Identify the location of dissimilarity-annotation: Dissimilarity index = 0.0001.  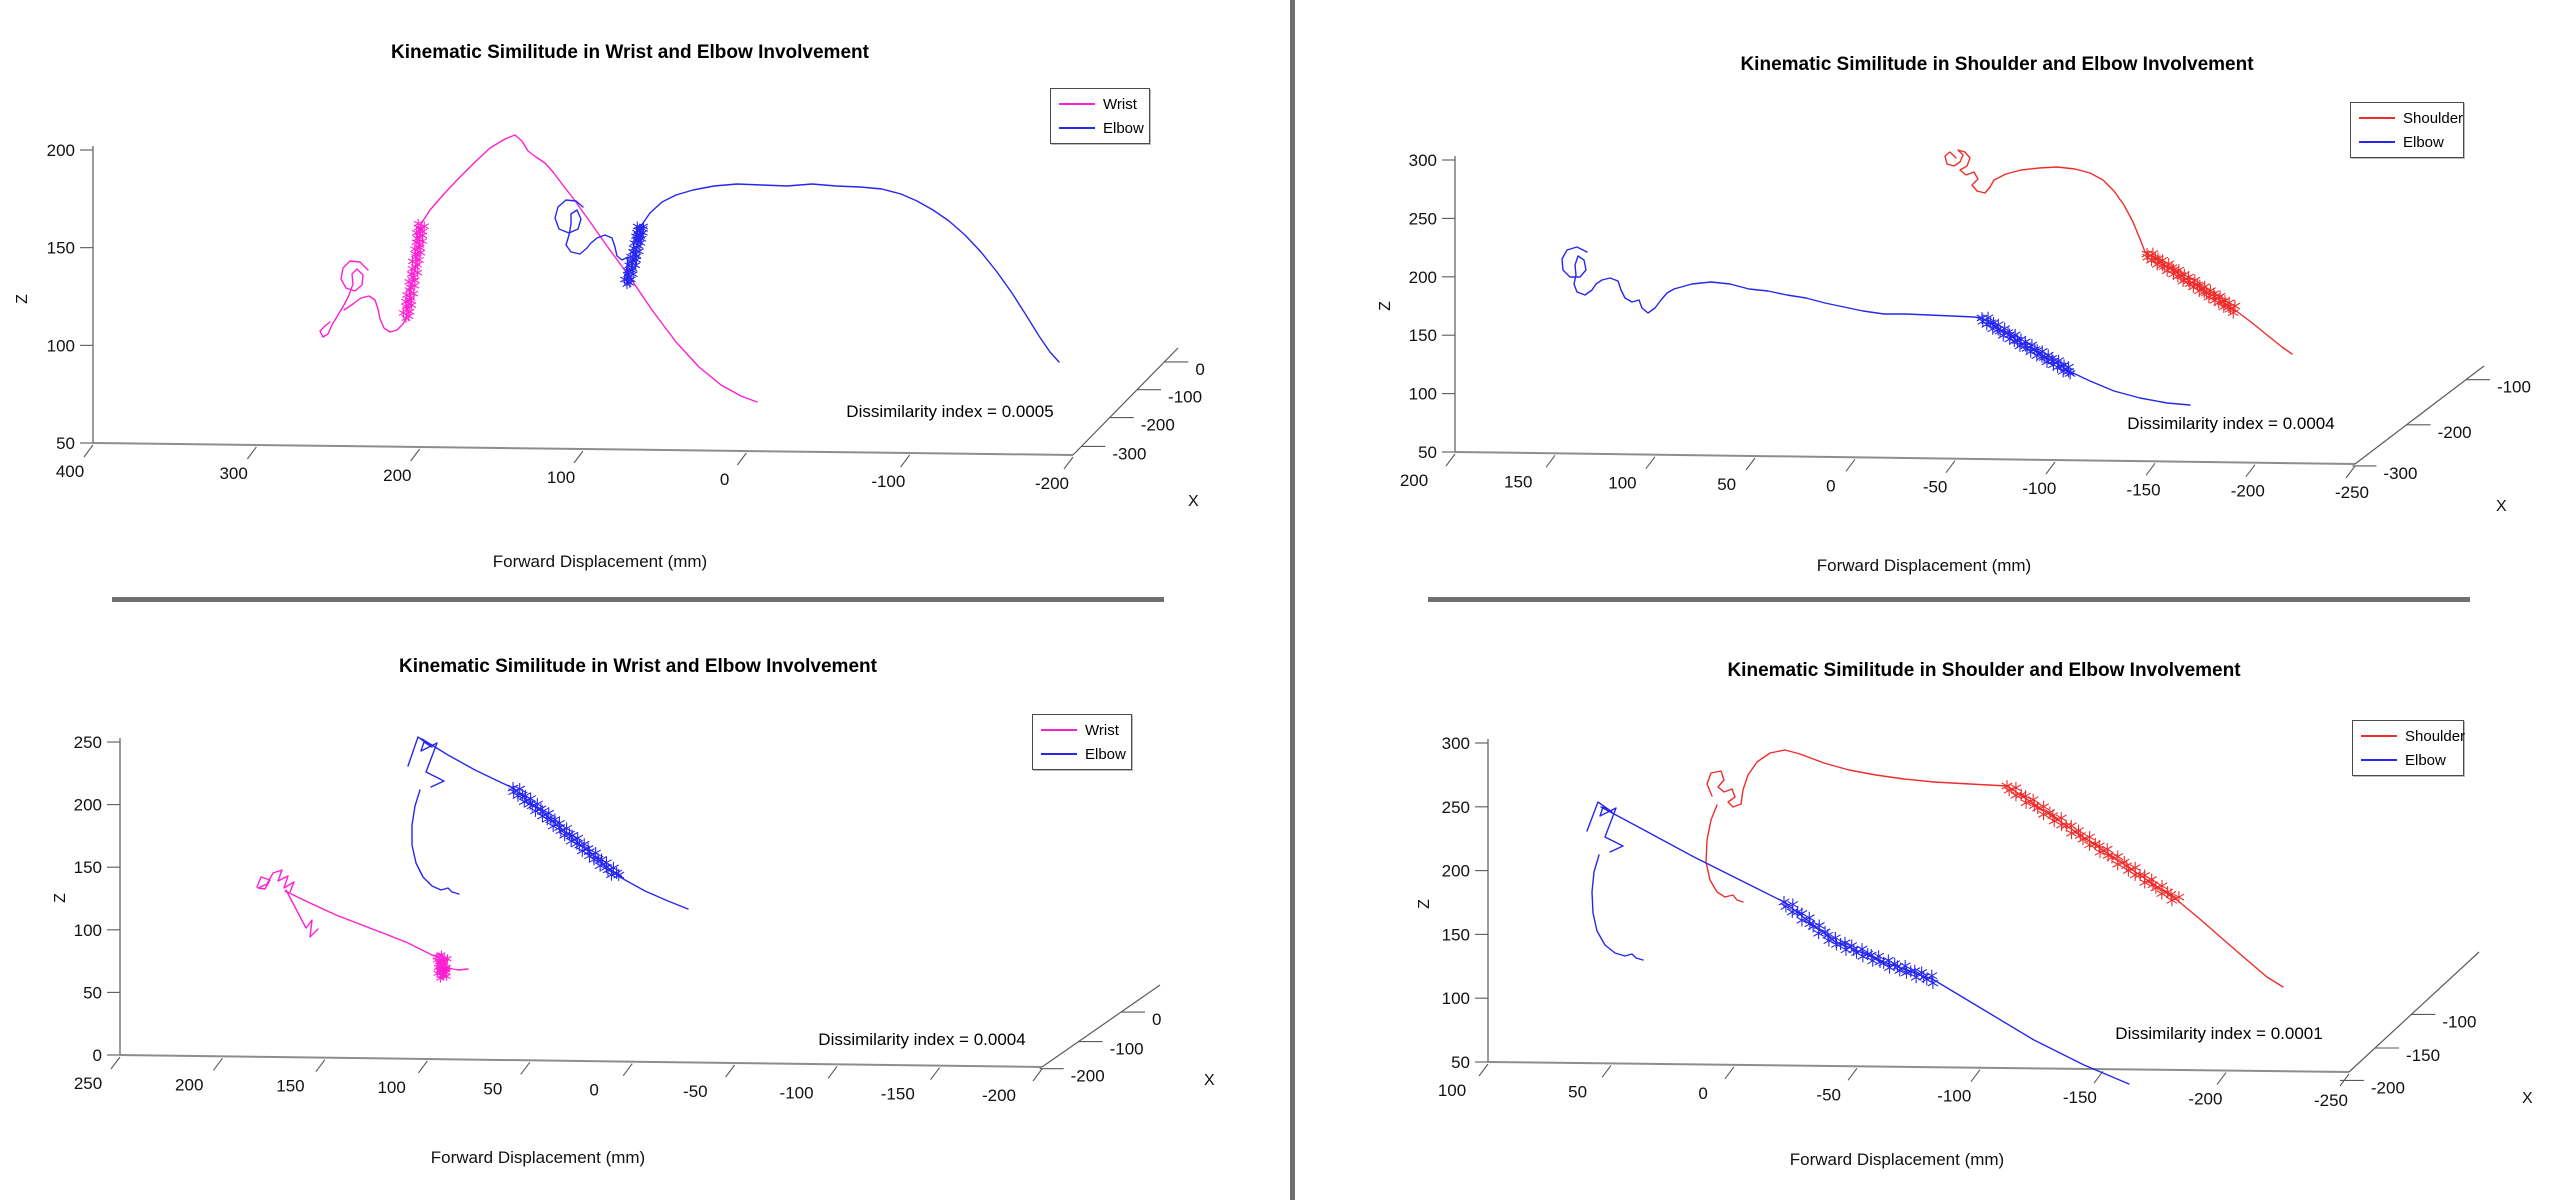
(2219, 1033).